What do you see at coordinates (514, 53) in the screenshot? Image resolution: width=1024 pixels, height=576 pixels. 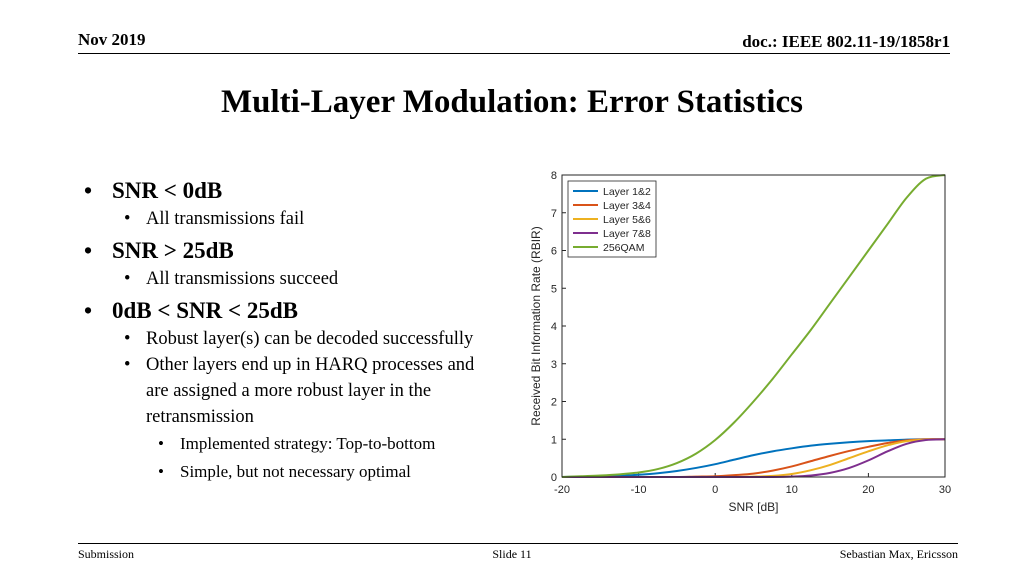 I see `header-divider` at bounding box center [514, 53].